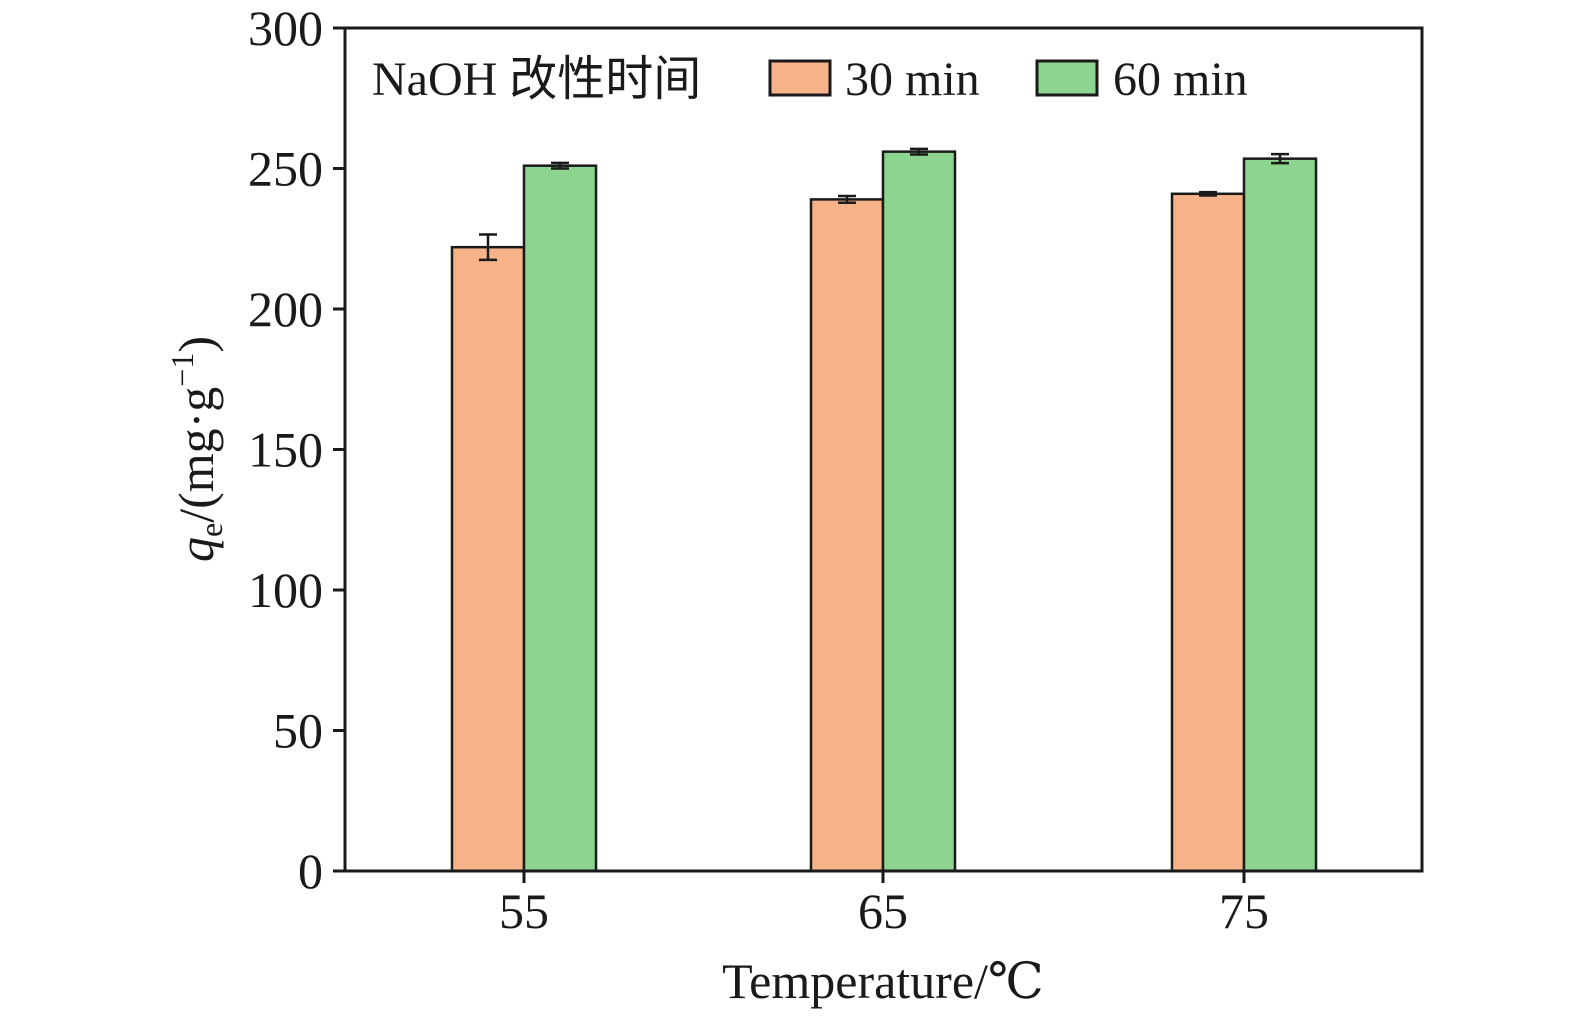  I want to click on y-tick-label-200: 200, so click(285, 309).